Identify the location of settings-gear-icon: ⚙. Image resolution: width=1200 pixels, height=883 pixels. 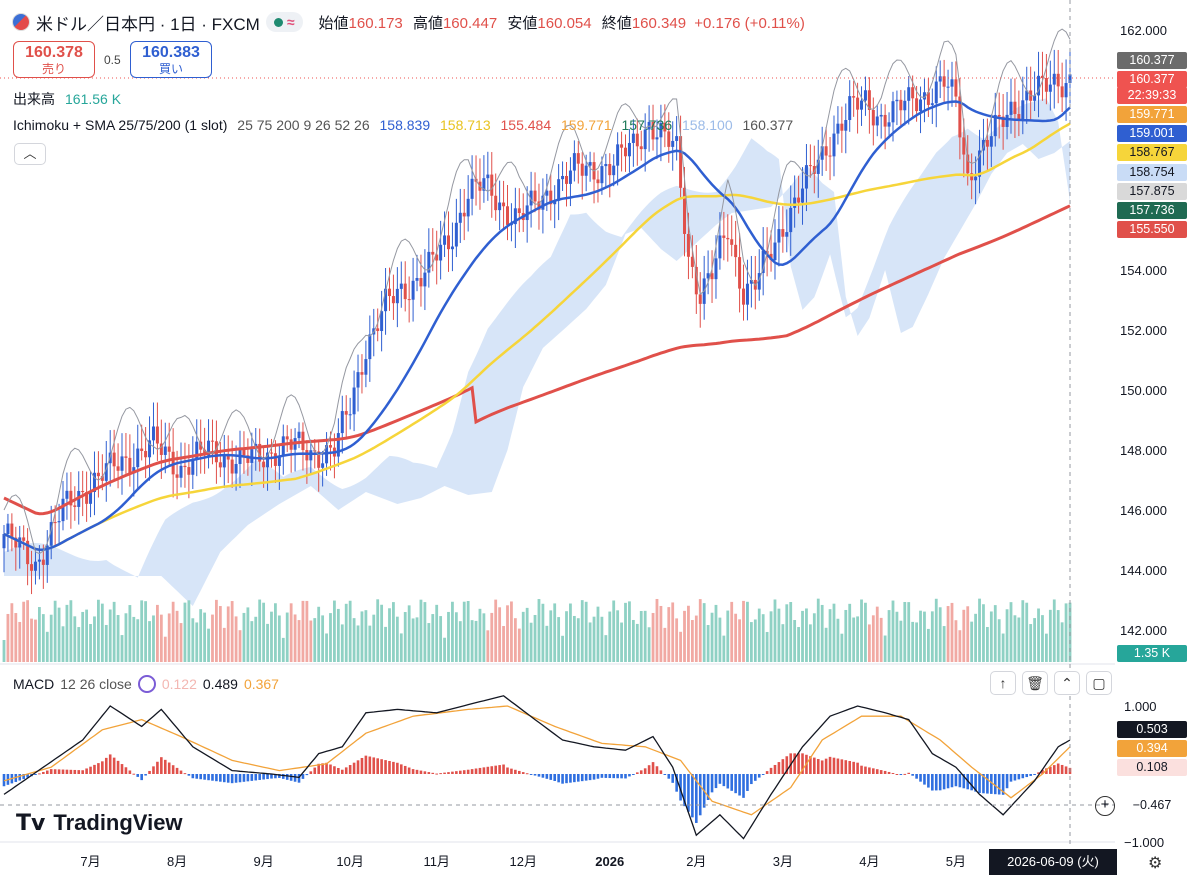
(1155, 863).